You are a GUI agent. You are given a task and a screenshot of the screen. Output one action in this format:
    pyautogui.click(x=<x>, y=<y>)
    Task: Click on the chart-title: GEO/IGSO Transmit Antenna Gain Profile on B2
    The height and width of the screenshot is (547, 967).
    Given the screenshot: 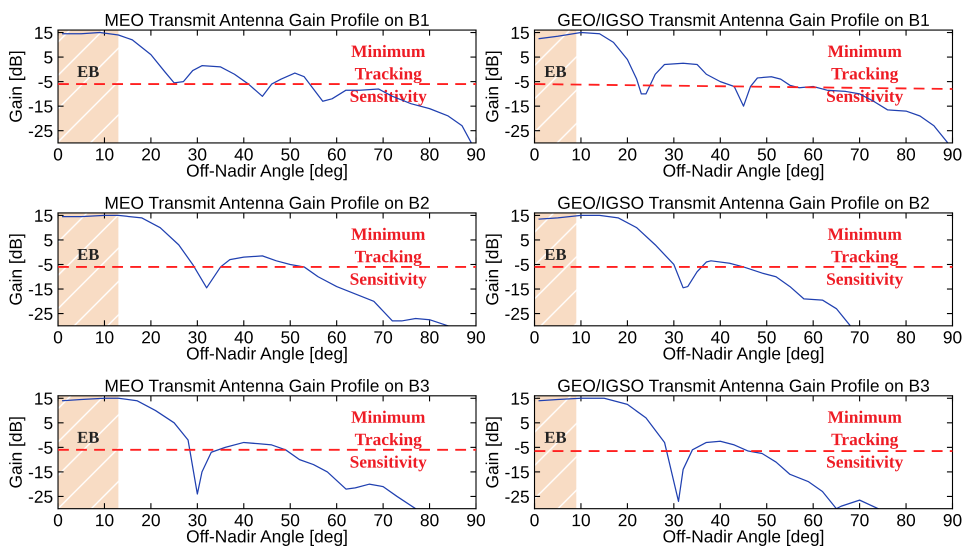 What is the action you would take?
    pyautogui.click(x=743, y=202)
    